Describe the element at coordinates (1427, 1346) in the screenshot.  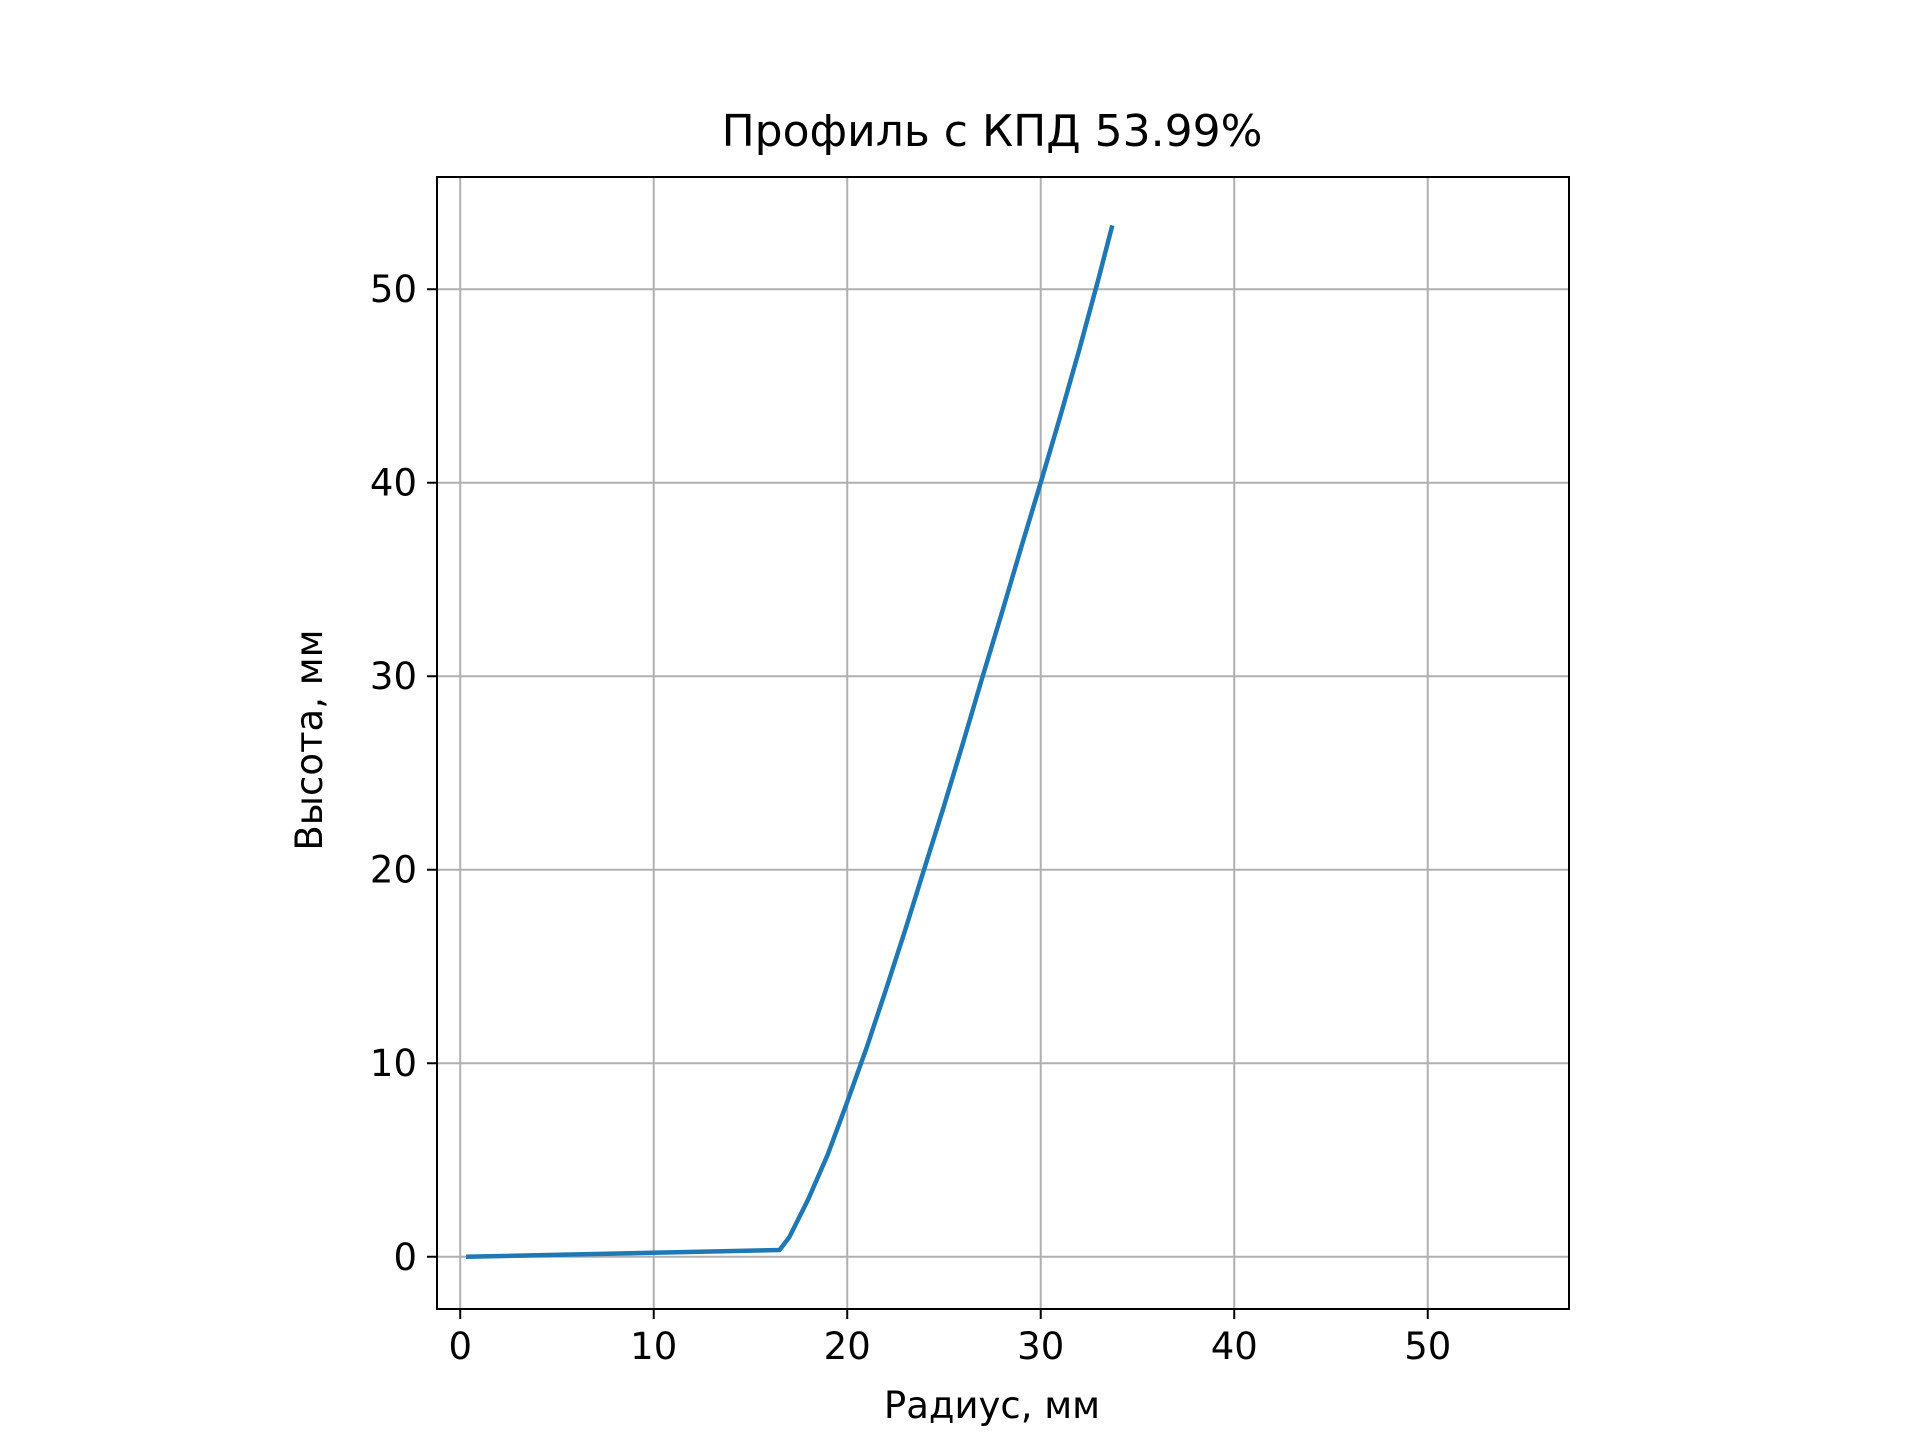
I see `x-tick-label: 50` at that location.